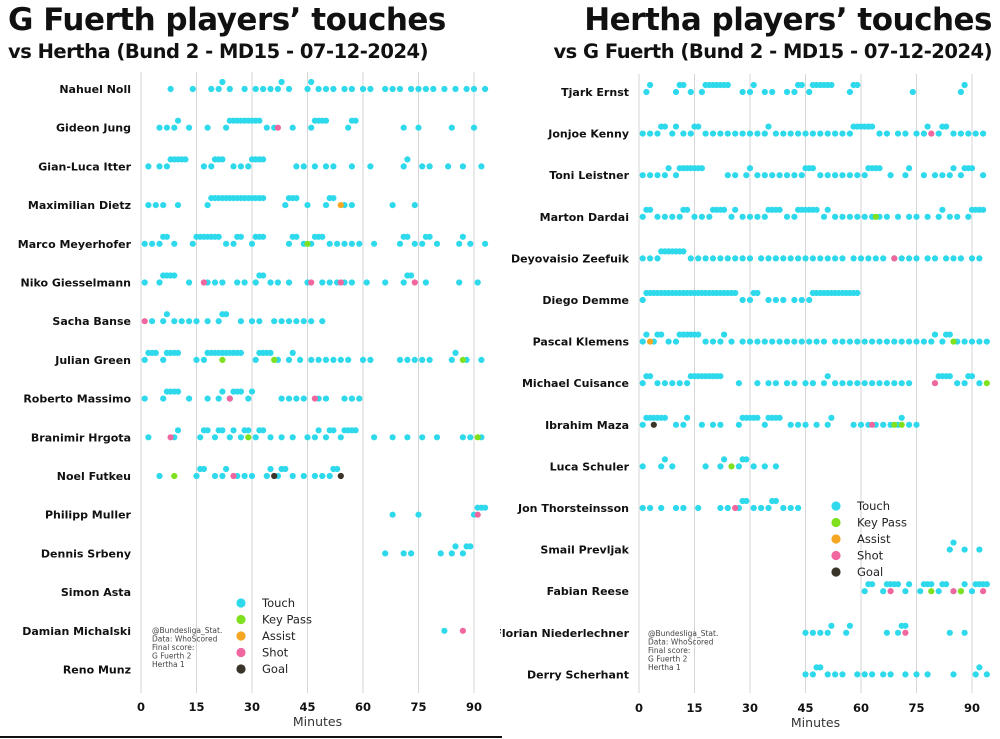 The width and height of the screenshot is (1000, 739). What do you see at coordinates (97, 670) in the screenshot?
I see `player-label: Reno Munz` at bounding box center [97, 670].